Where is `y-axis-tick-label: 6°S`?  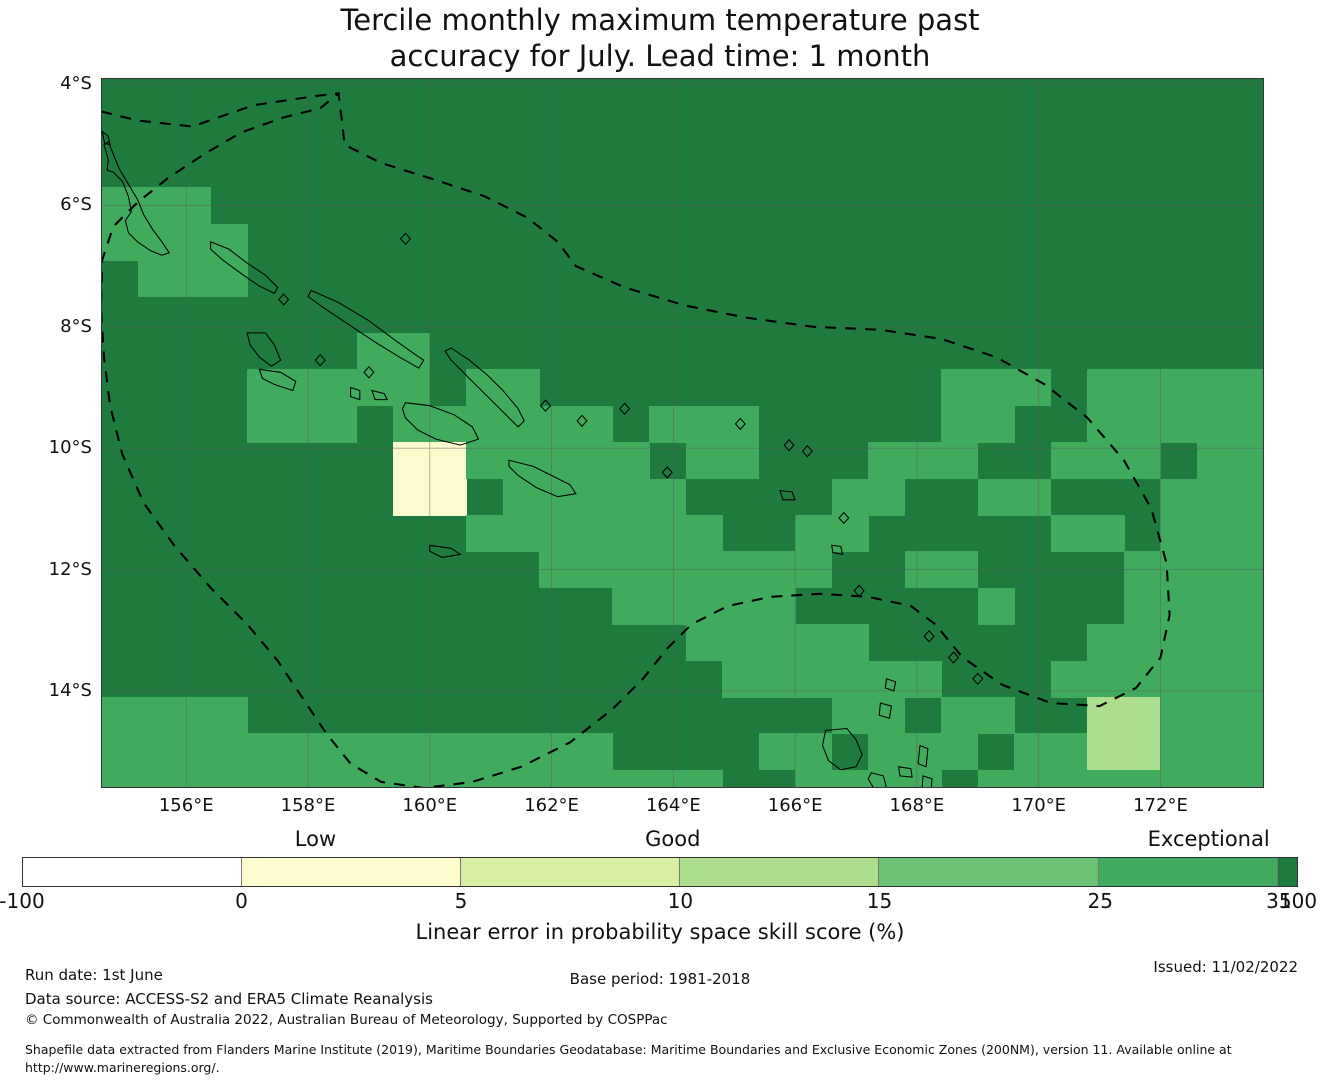
y-axis-tick-label: 6°S is located at coordinates (76, 205).